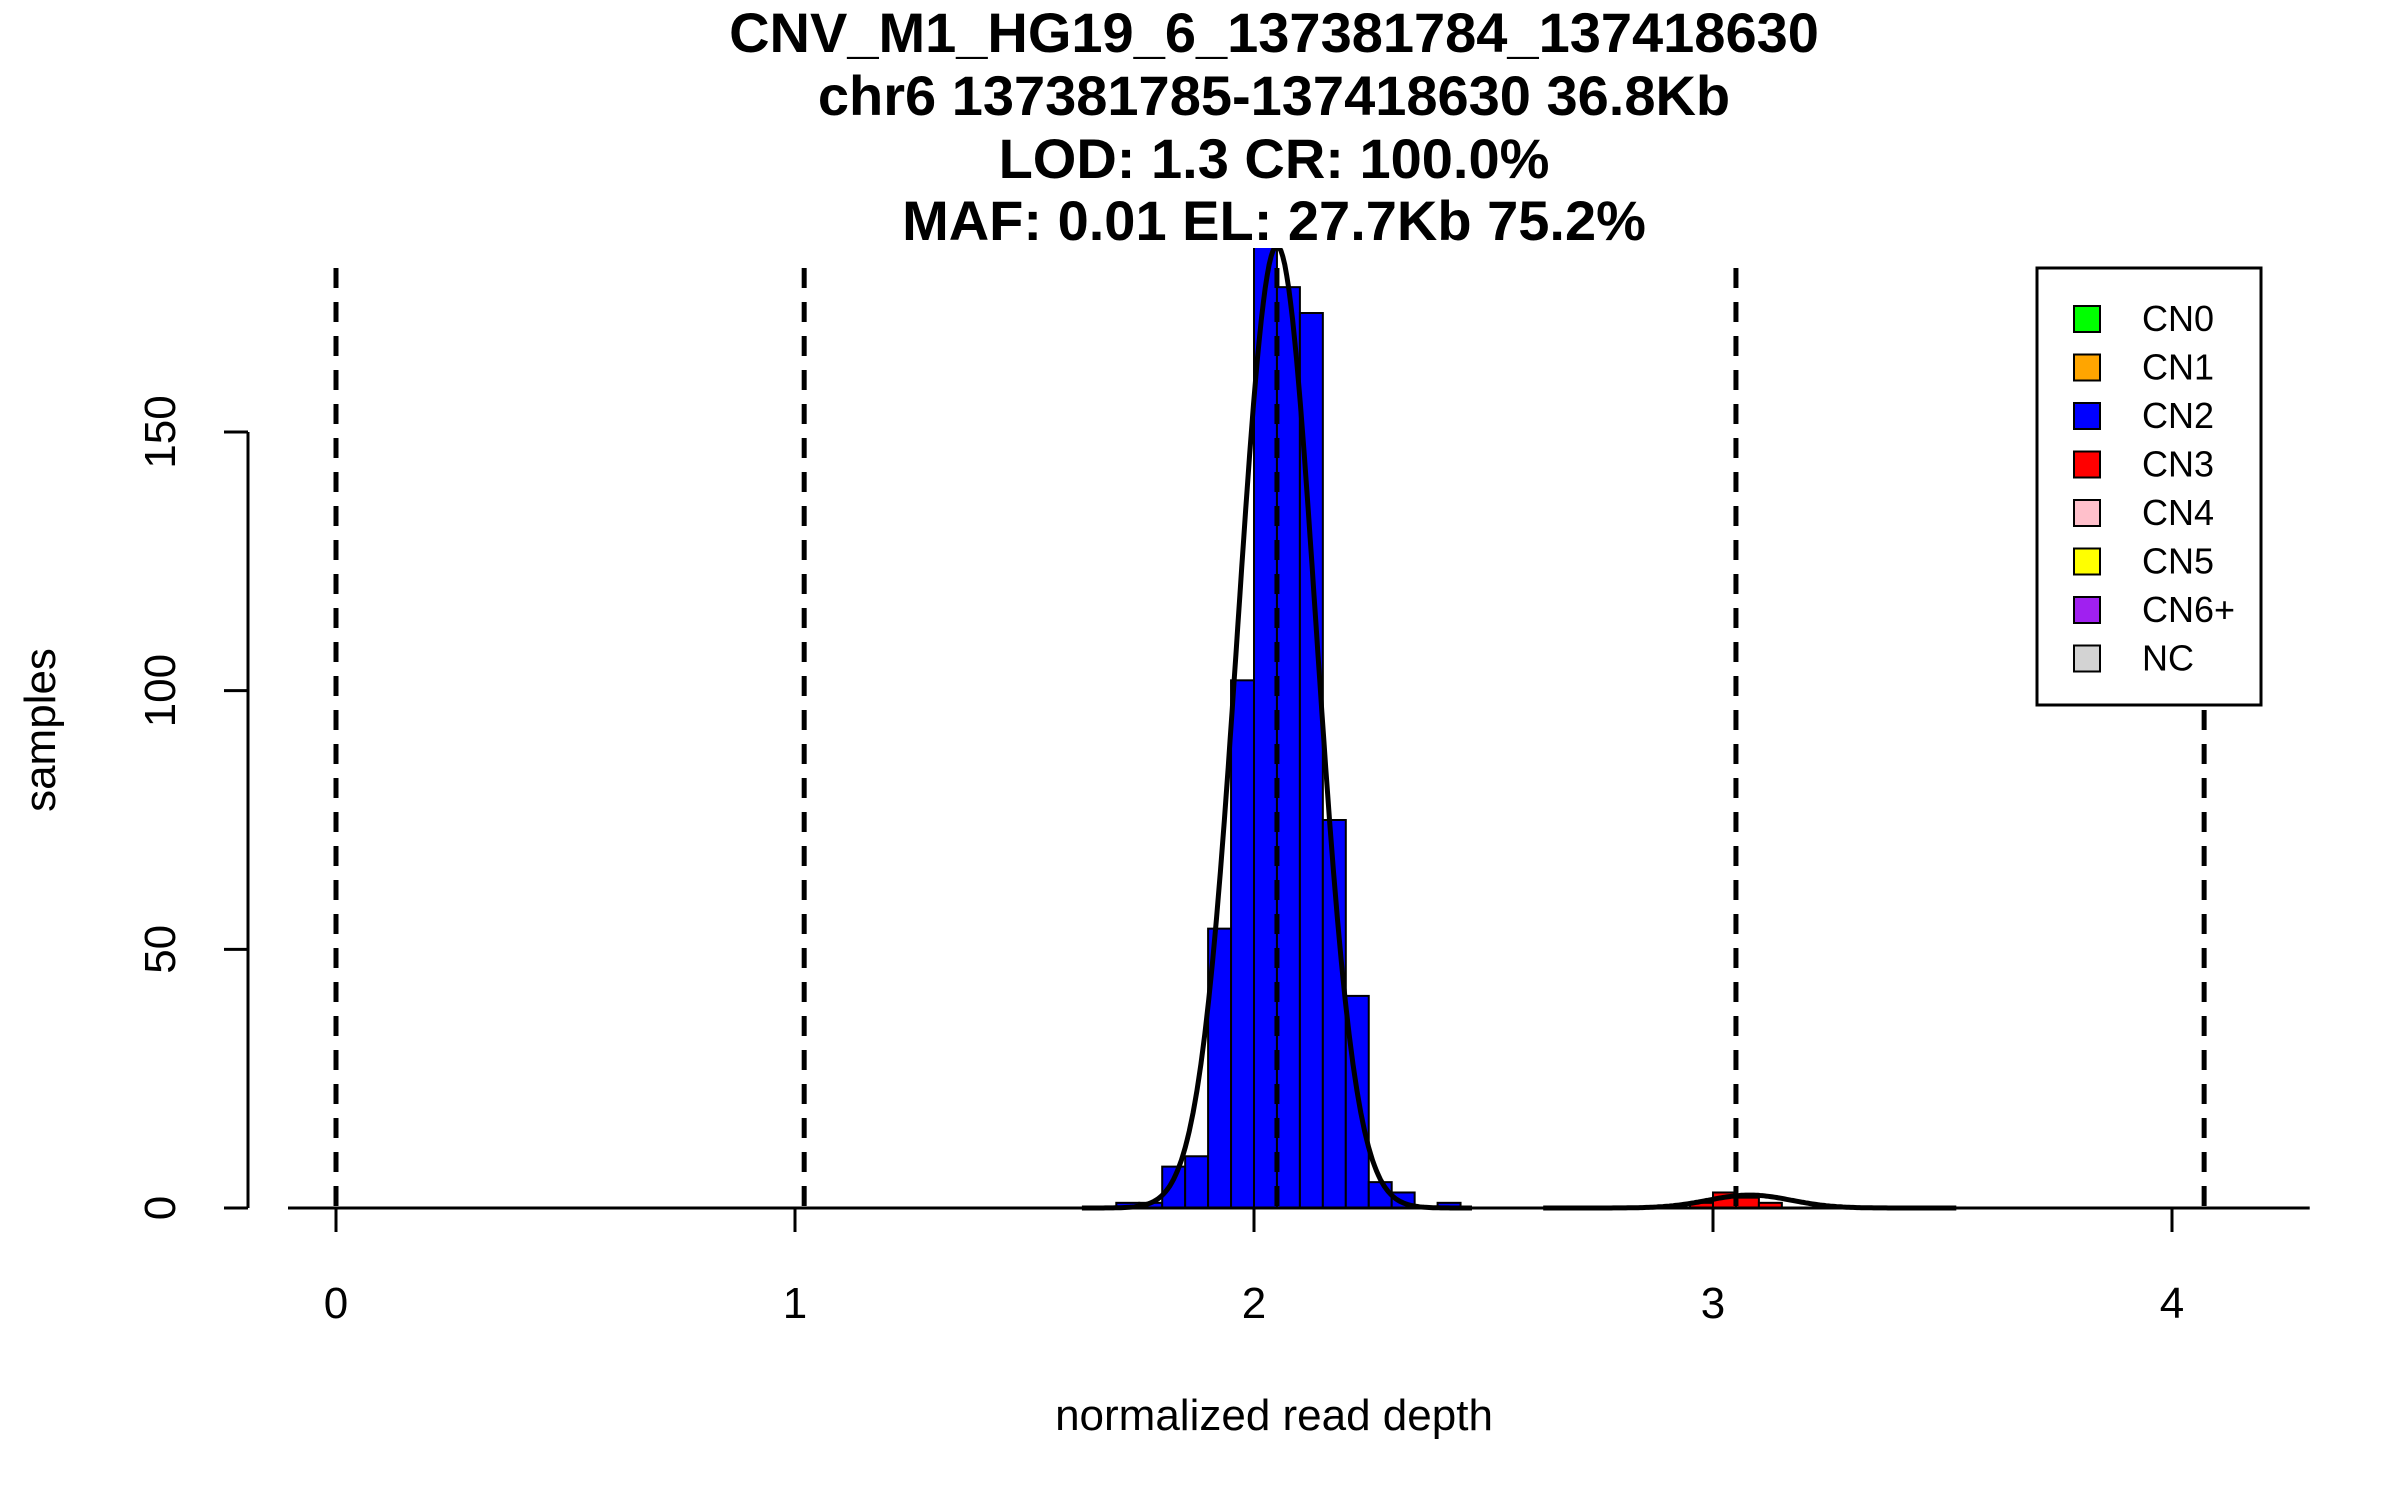 Image resolution: width=2400 pixels, height=1505 pixels. I want to click on x-tick-label-2: 2, so click(1254, 1303).